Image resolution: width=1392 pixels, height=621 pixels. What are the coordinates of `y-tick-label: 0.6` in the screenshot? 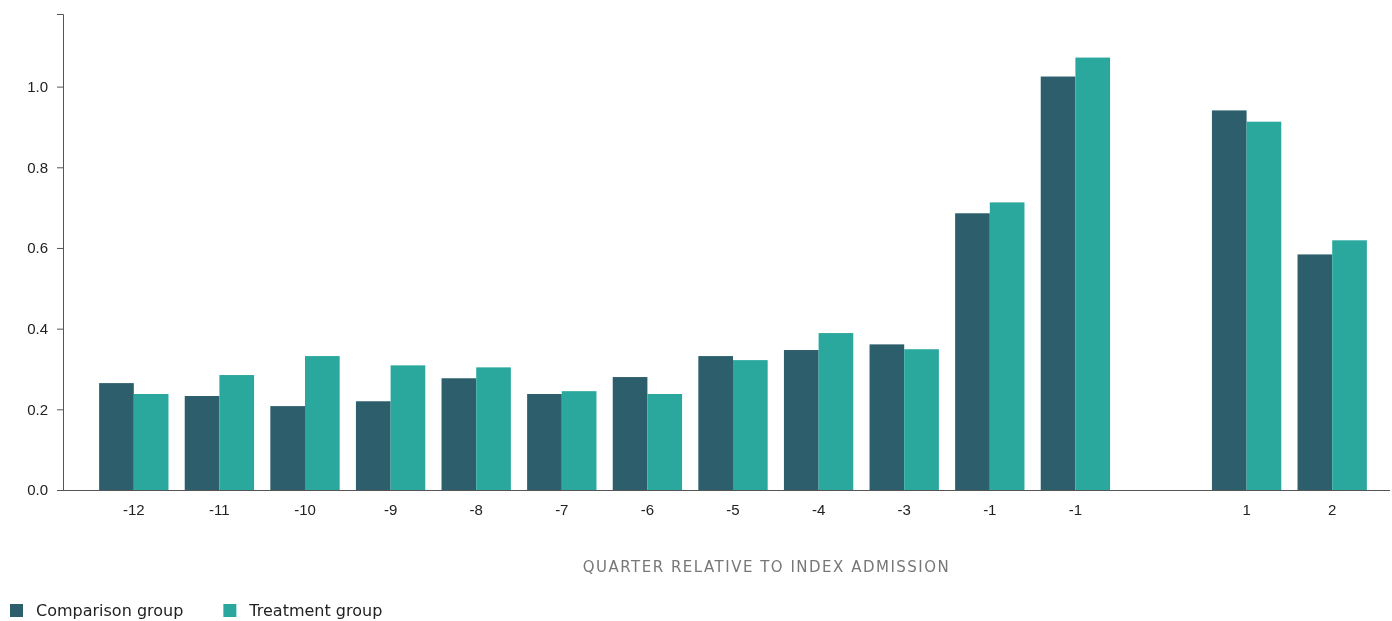 It's located at (37, 248).